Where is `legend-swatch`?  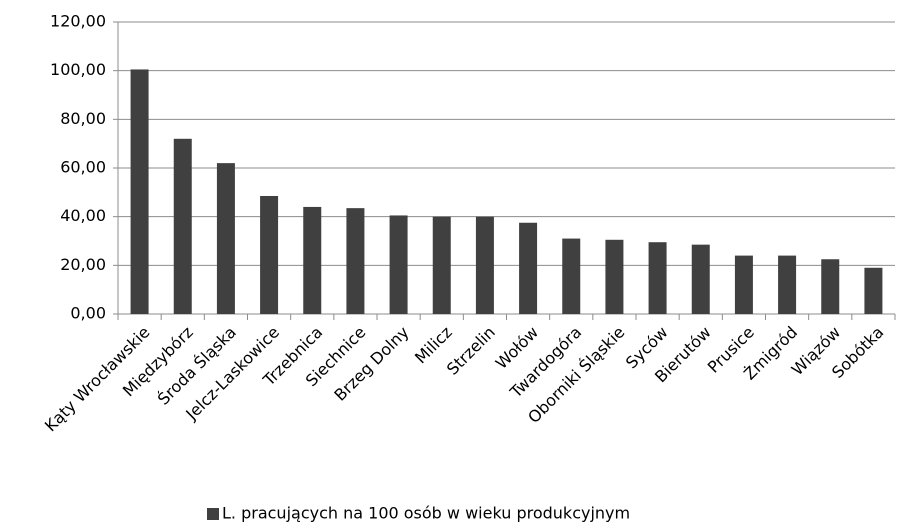
legend-swatch is located at coordinates (213, 514).